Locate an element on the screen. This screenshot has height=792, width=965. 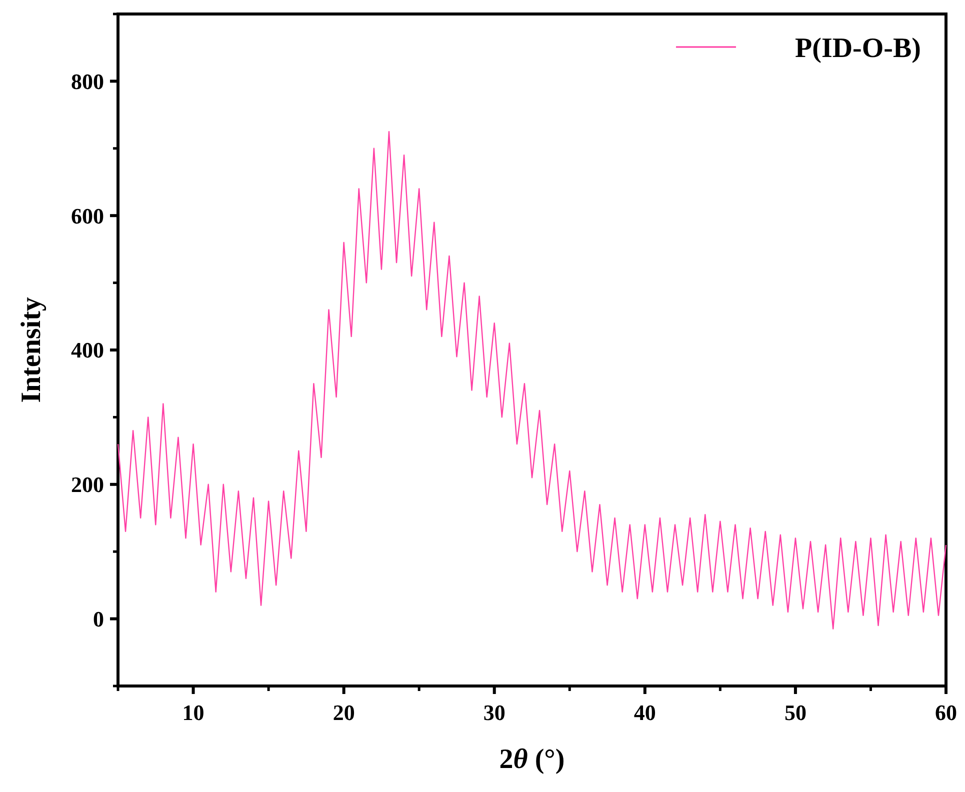
x-tick-label: 20 is located at coordinates (343, 712).